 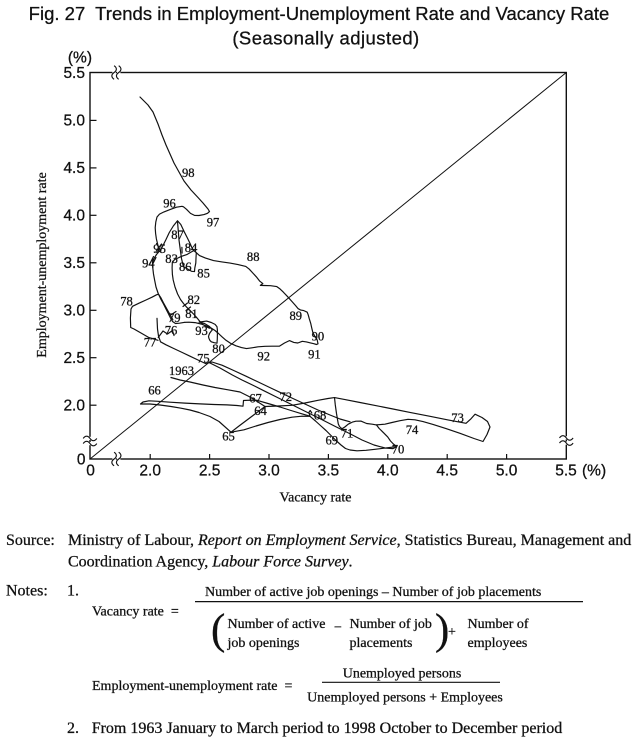 I want to click on svg-text: employees, so click(x=498, y=643).